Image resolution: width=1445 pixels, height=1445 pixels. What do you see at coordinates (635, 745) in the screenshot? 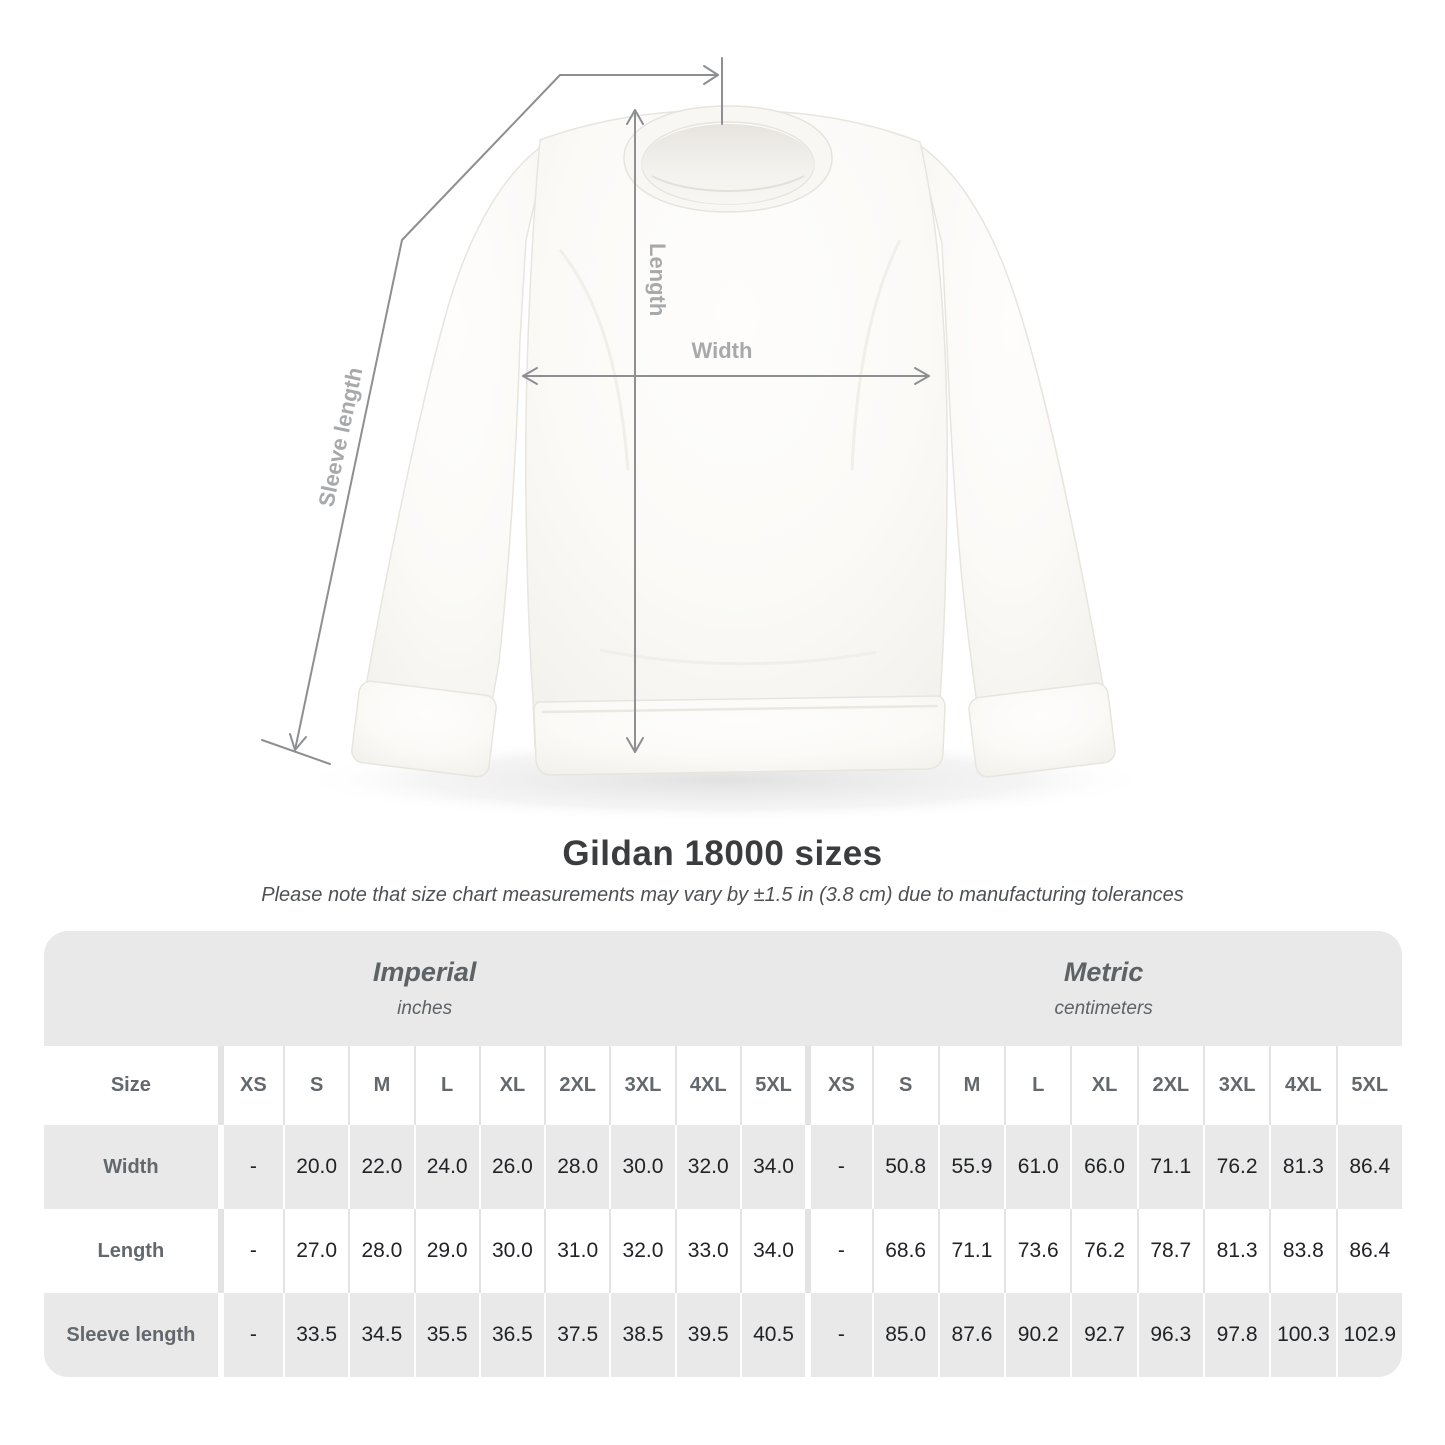
I see `length-arrow-down` at bounding box center [635, 745].